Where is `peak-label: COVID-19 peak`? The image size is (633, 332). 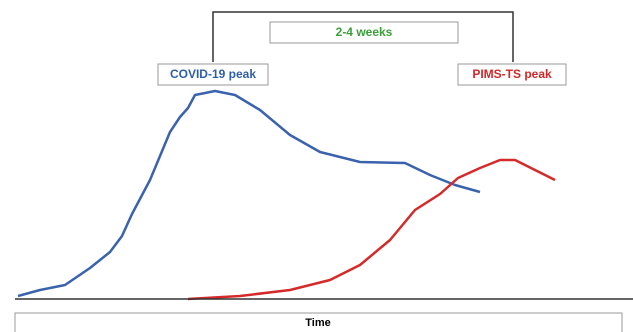 peak-label: COVID-19 peak is located at coordinates (213, 74).